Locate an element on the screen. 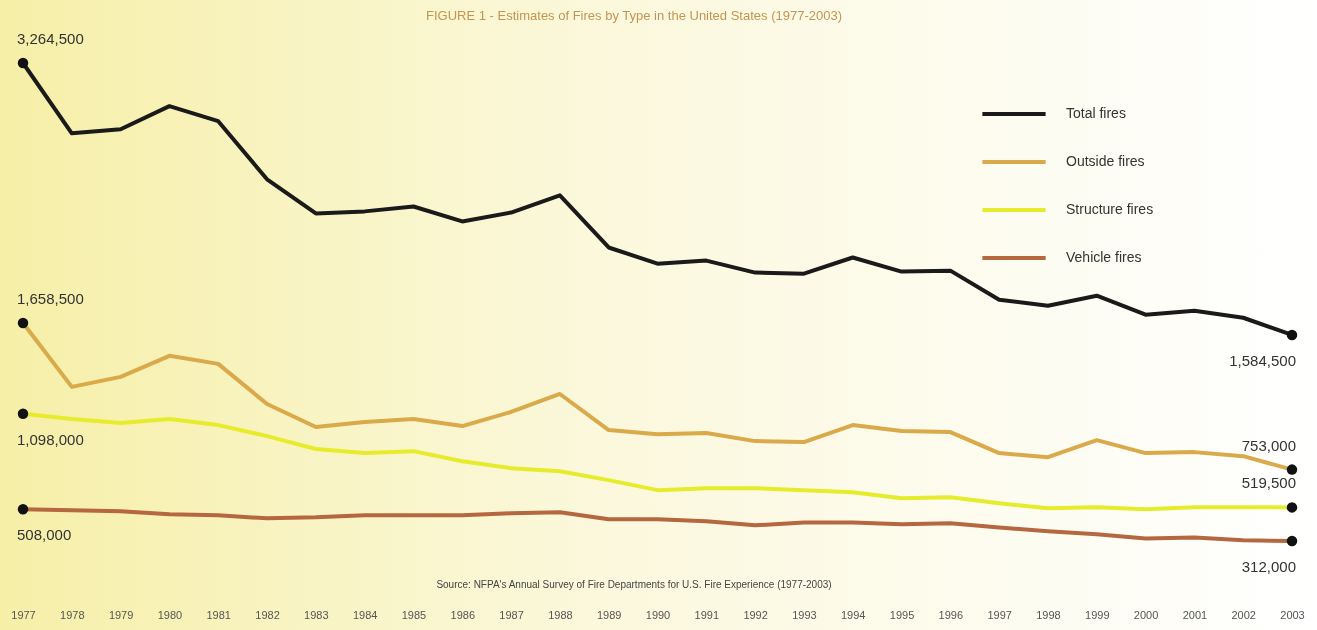  data-label: 753,000 is located at coordinates (1268, 445).